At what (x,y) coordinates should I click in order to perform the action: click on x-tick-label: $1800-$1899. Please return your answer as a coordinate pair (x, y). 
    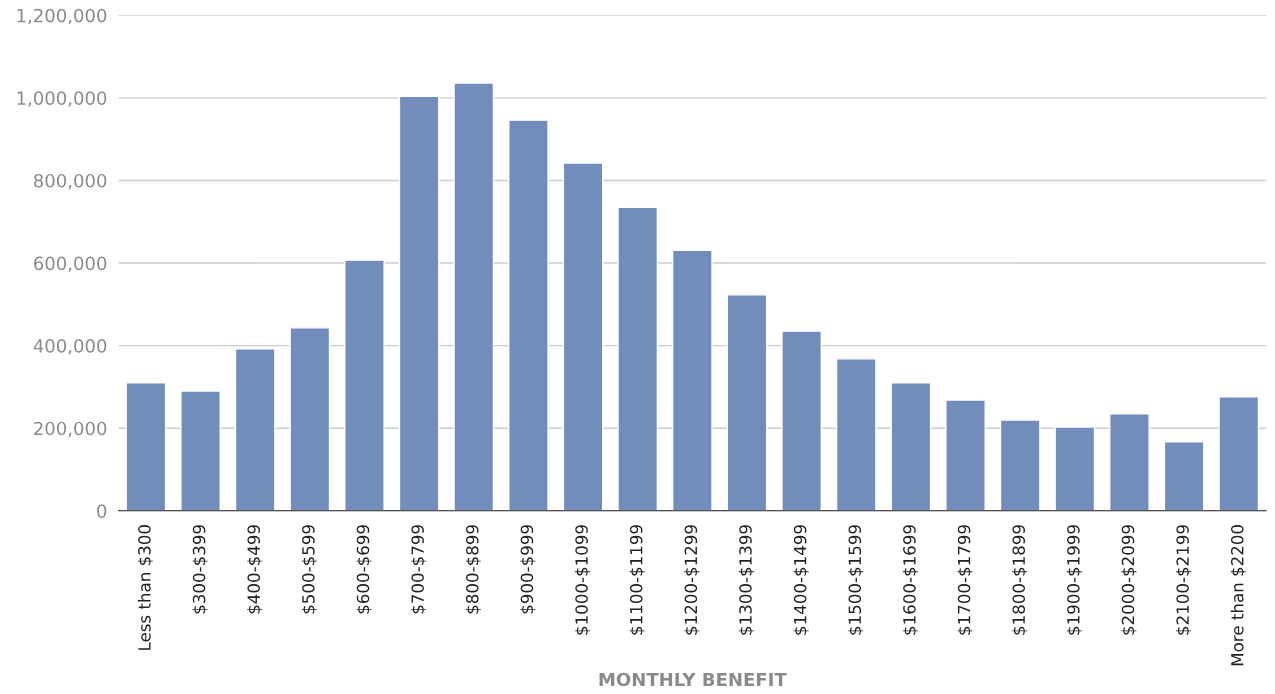
    Looking at the image, I should click on (1020, 580).